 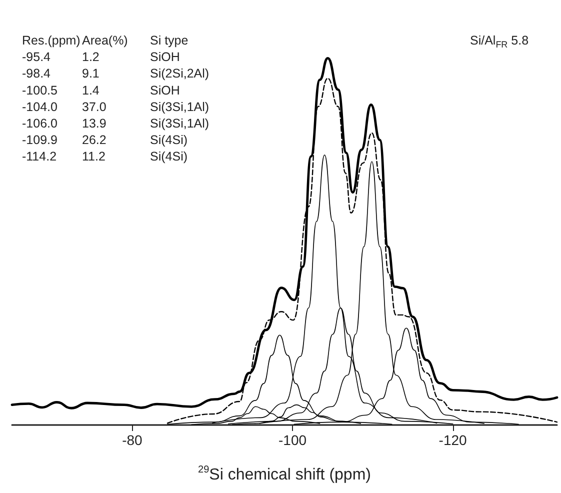 What do you see at coordinates (40, 123) in the screenshot?
I see `annotation: -106.0` at bounding box center [40, 123].